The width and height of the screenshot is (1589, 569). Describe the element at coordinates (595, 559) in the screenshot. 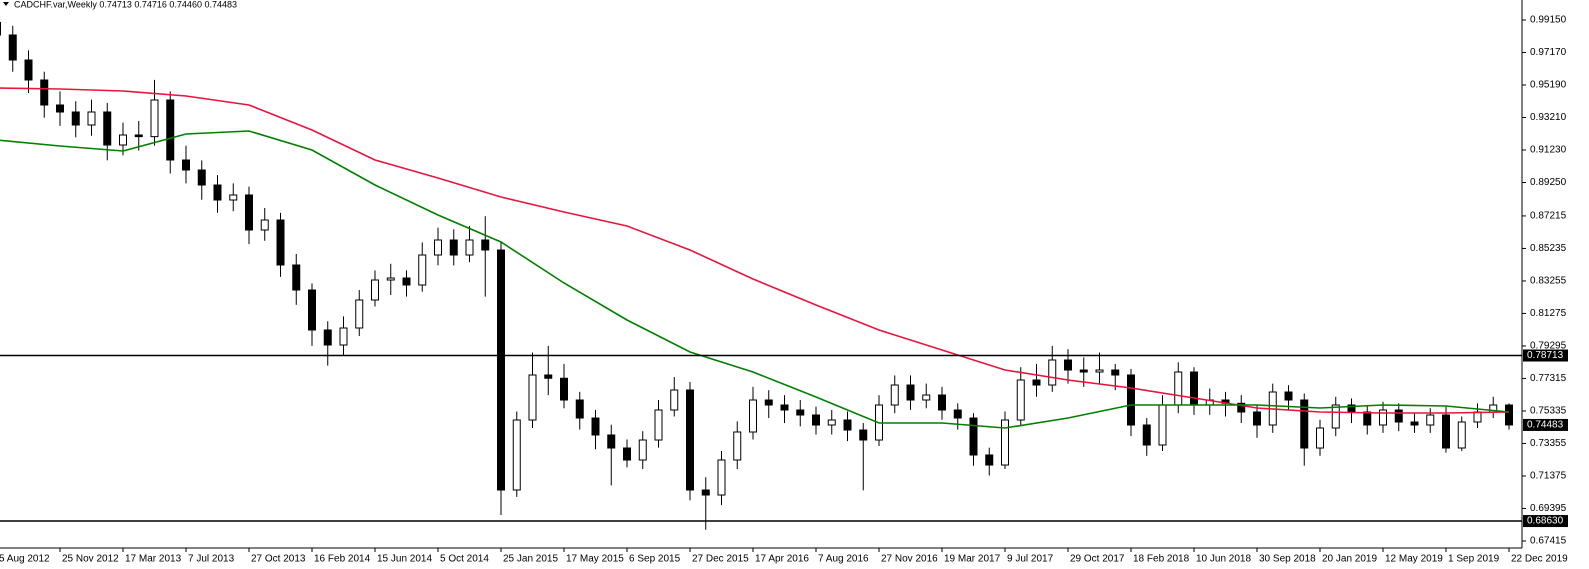

I see `x-tick-label: 17 May 2015` at that location.